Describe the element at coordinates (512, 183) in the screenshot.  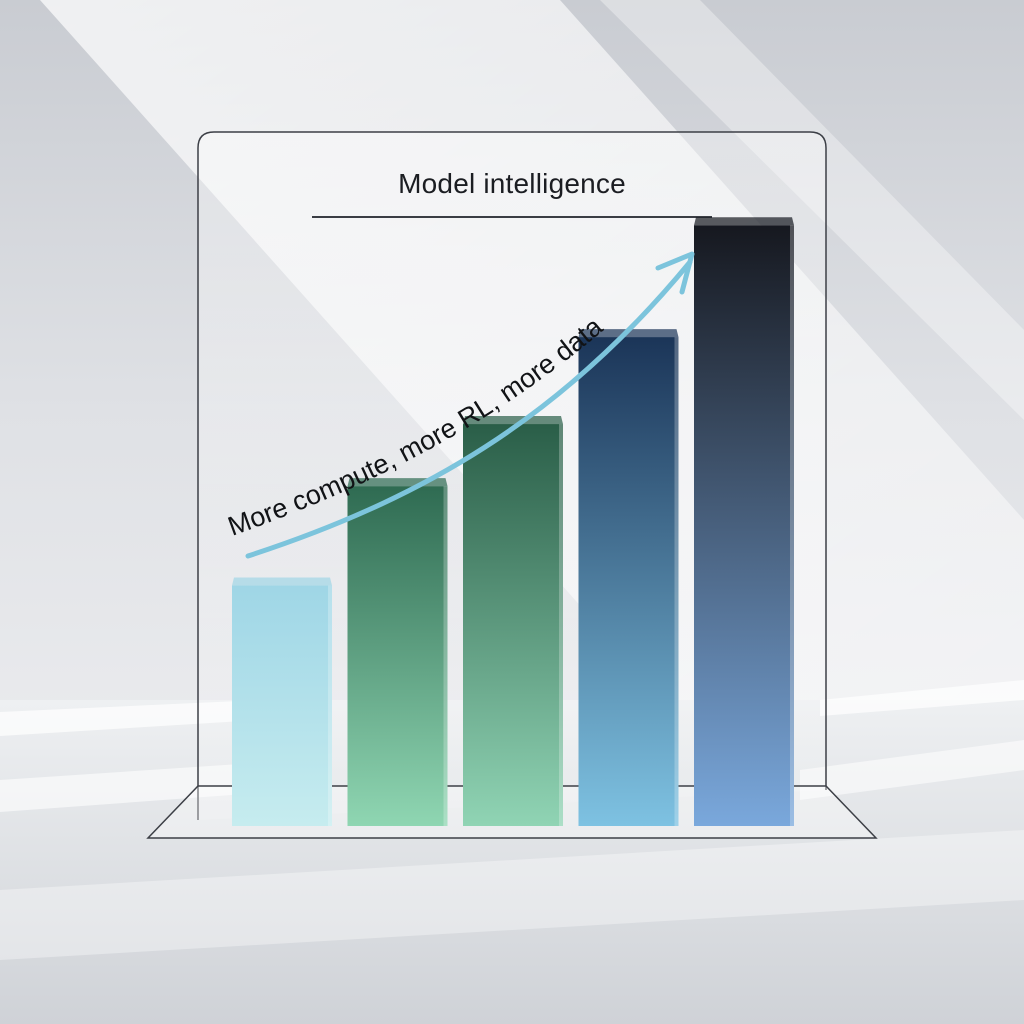
I see `chart-title: Model intelligence` at that location.